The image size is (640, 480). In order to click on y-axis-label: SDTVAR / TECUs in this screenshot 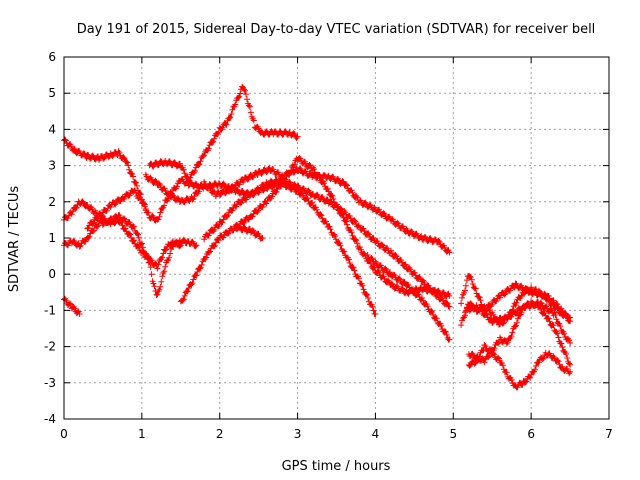, I will do `click(14, 239)`.